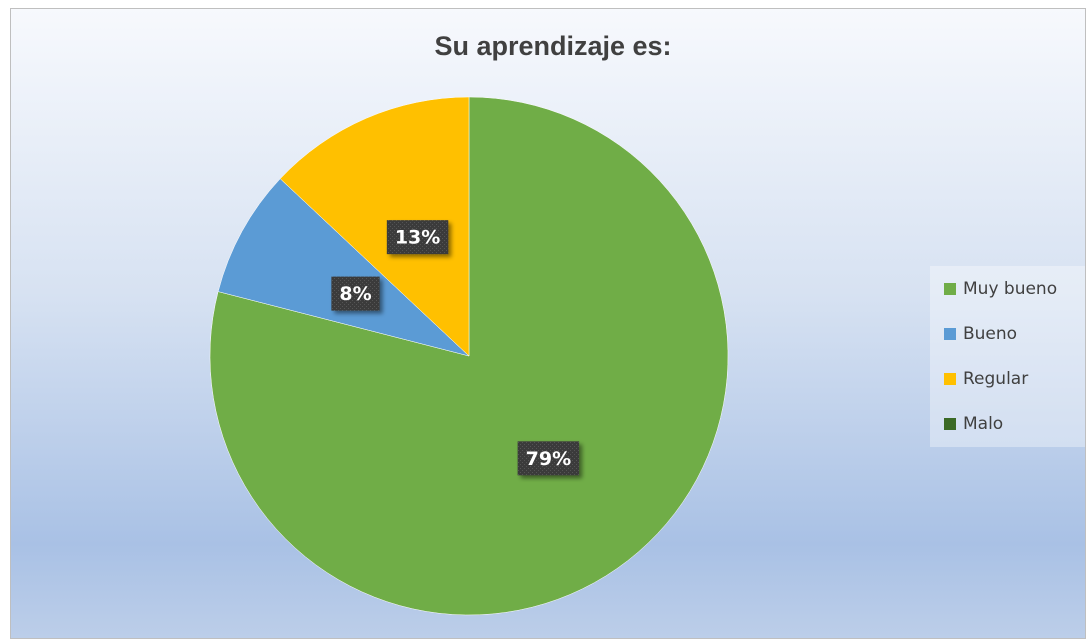  Describe the element at coordinates (1007, 356) in the screenshot. I see `legend` at that location.